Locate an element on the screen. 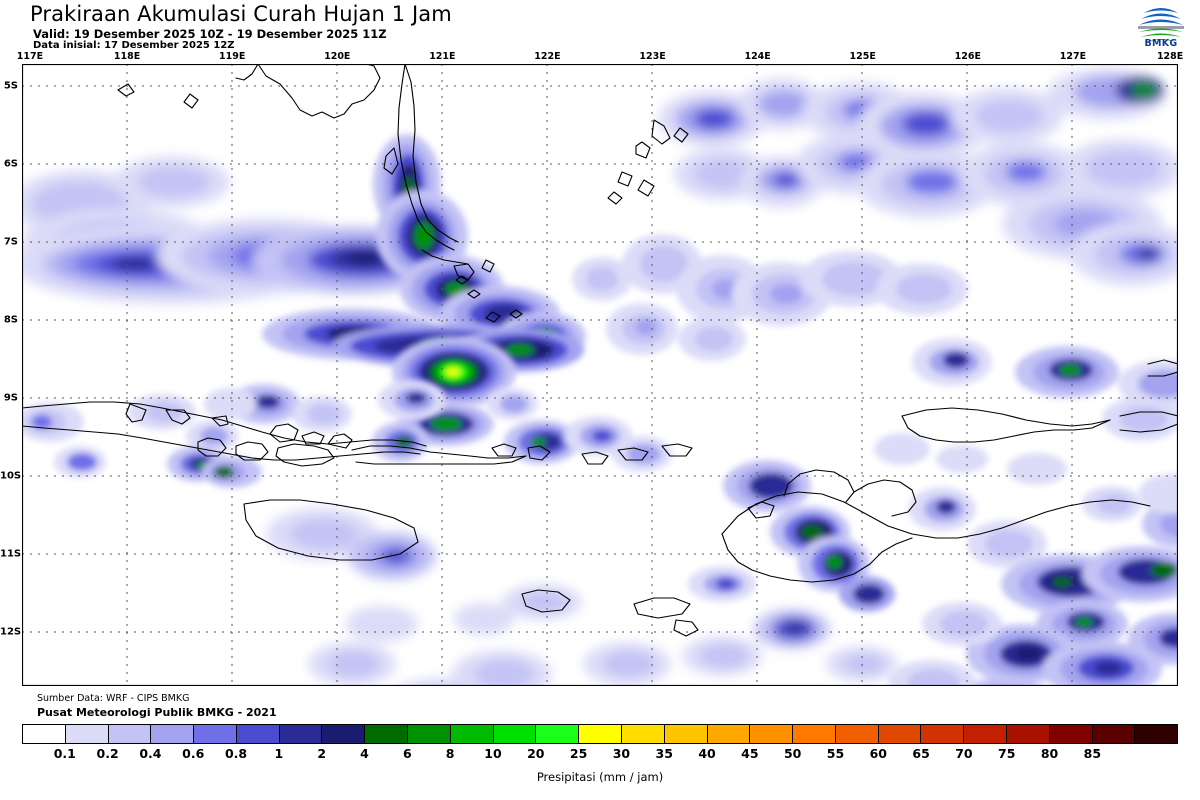  colorbar-tick-label: 0.6 is located at coordinates (193, 753).